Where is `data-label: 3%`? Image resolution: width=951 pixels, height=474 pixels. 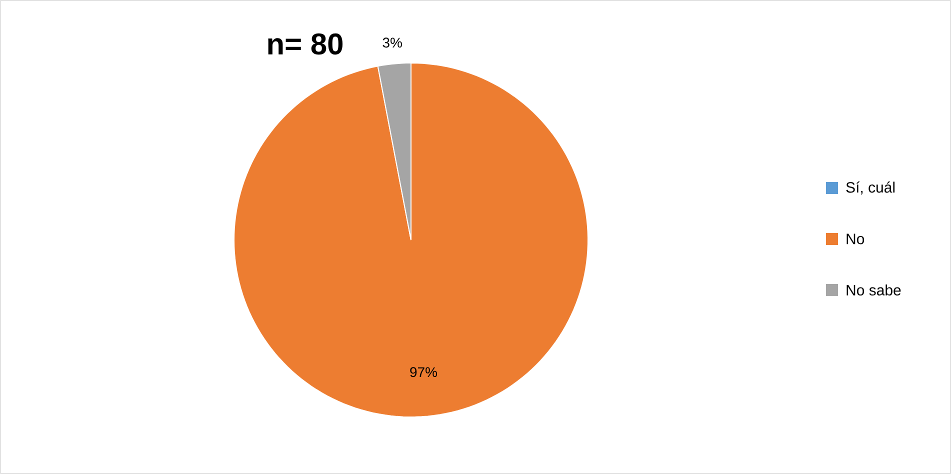
data-label: 3% is located at coordinates (392, 43).